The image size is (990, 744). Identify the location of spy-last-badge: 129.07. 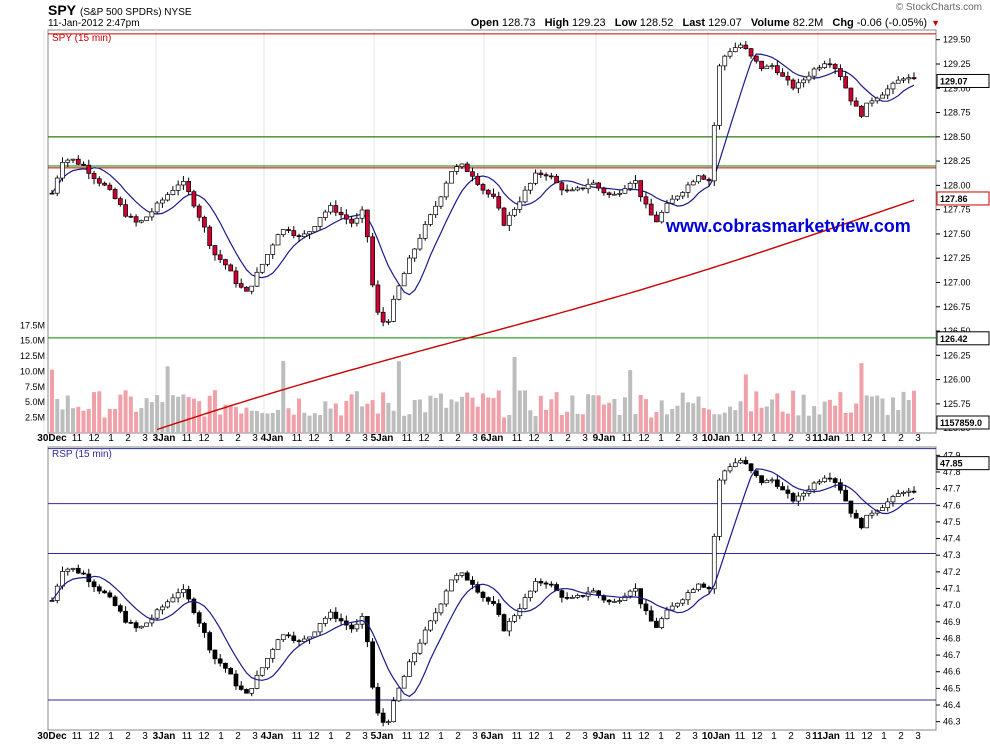
(954, 81).